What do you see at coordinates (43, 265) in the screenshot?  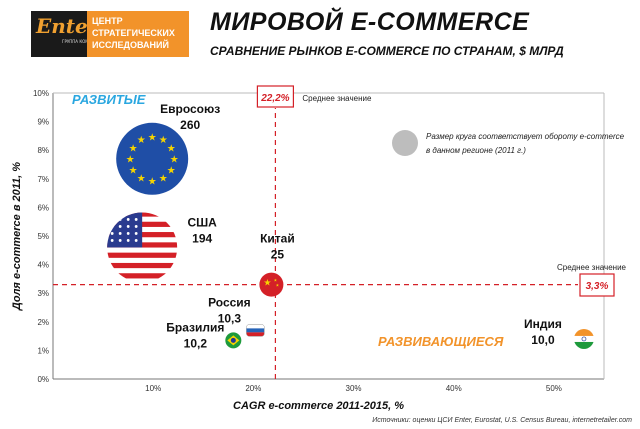 I see `y-tick-label: 4%` at bounding box center [43, 265].